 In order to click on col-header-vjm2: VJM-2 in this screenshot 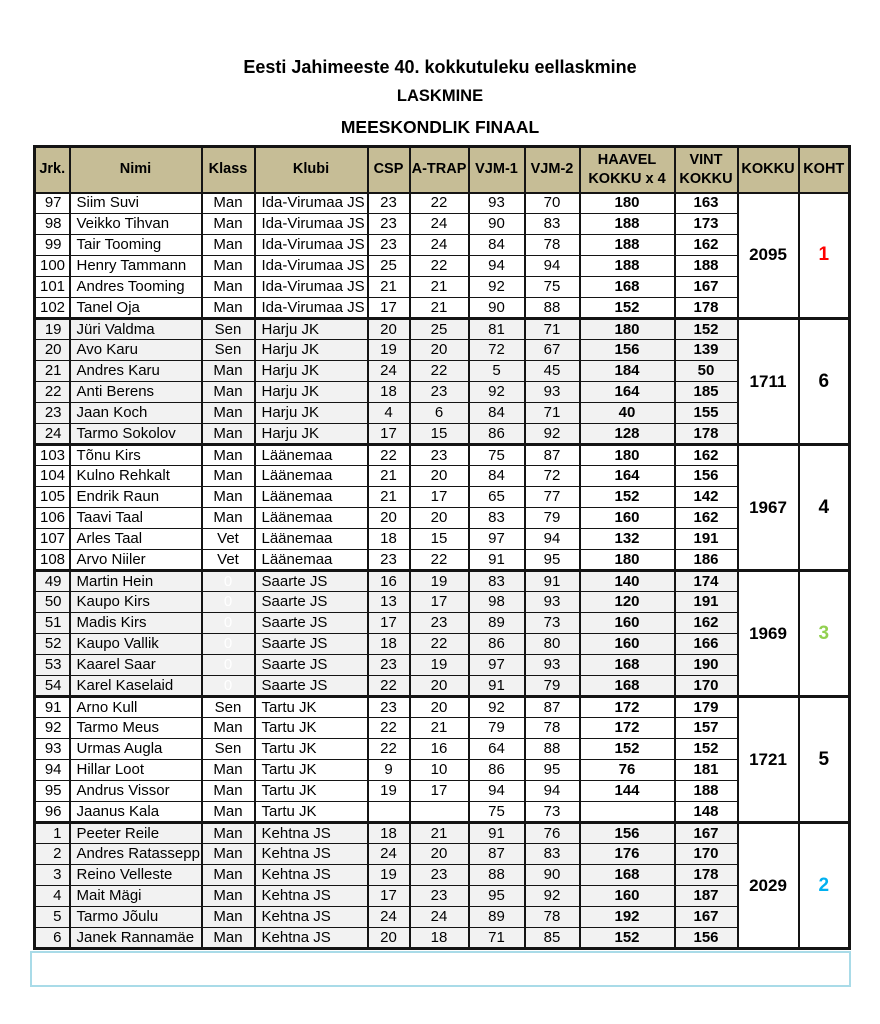, I will do `click(552, 169)`.